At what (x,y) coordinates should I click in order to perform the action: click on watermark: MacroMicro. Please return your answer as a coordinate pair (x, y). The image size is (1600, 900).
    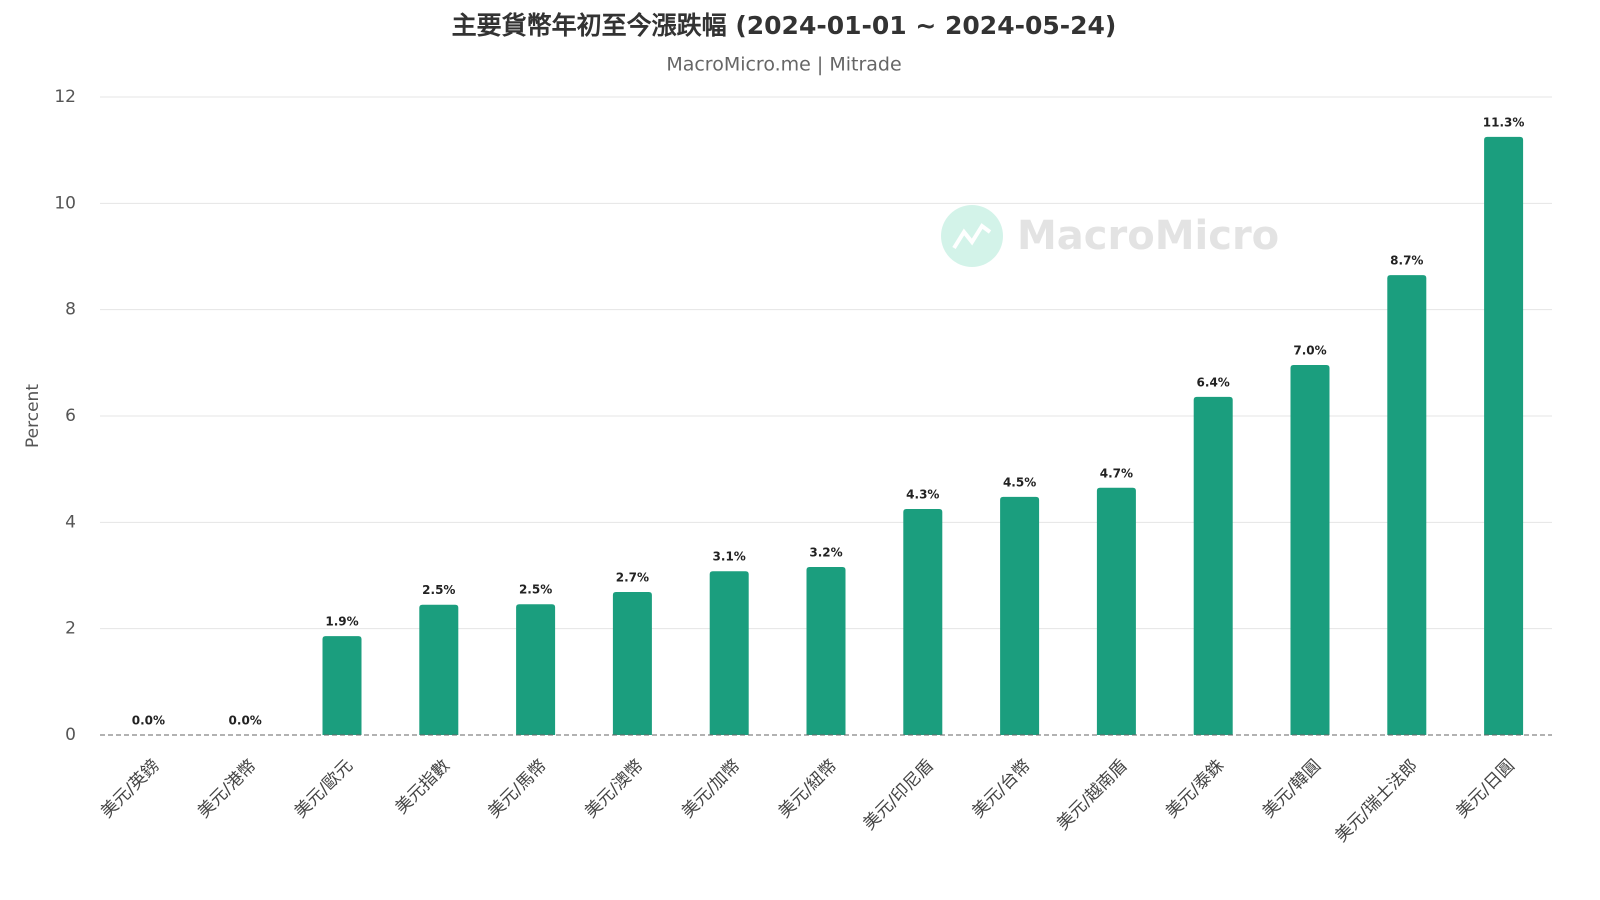
    Looking at the image, I should click on (1148, 236).